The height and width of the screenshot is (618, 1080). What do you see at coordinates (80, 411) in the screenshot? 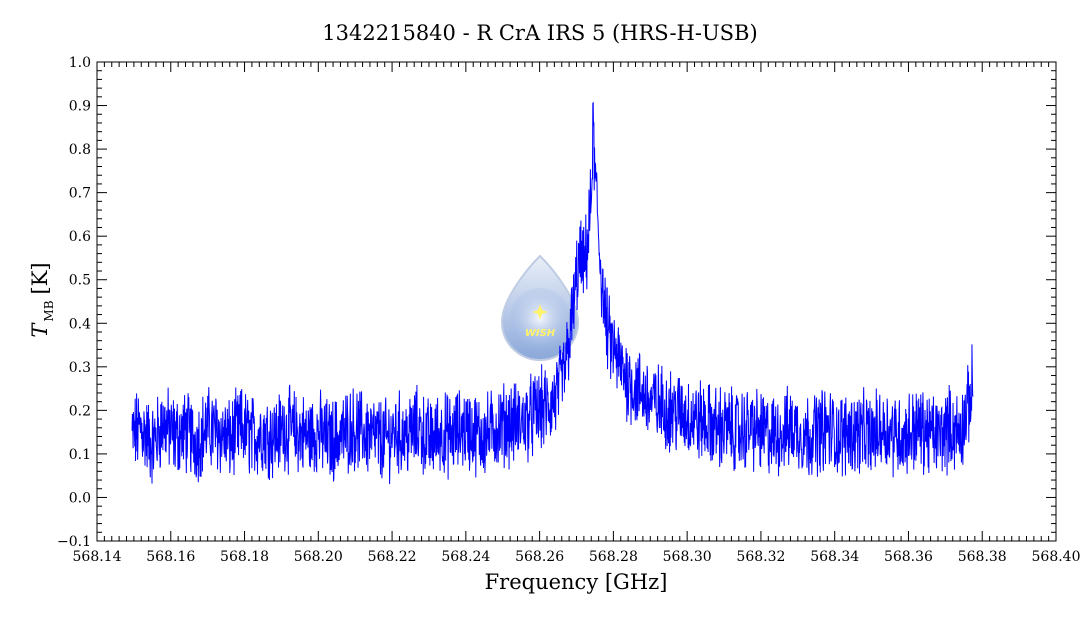
I see `y-tick-label: 0.2` at bounding box center [80, 411].